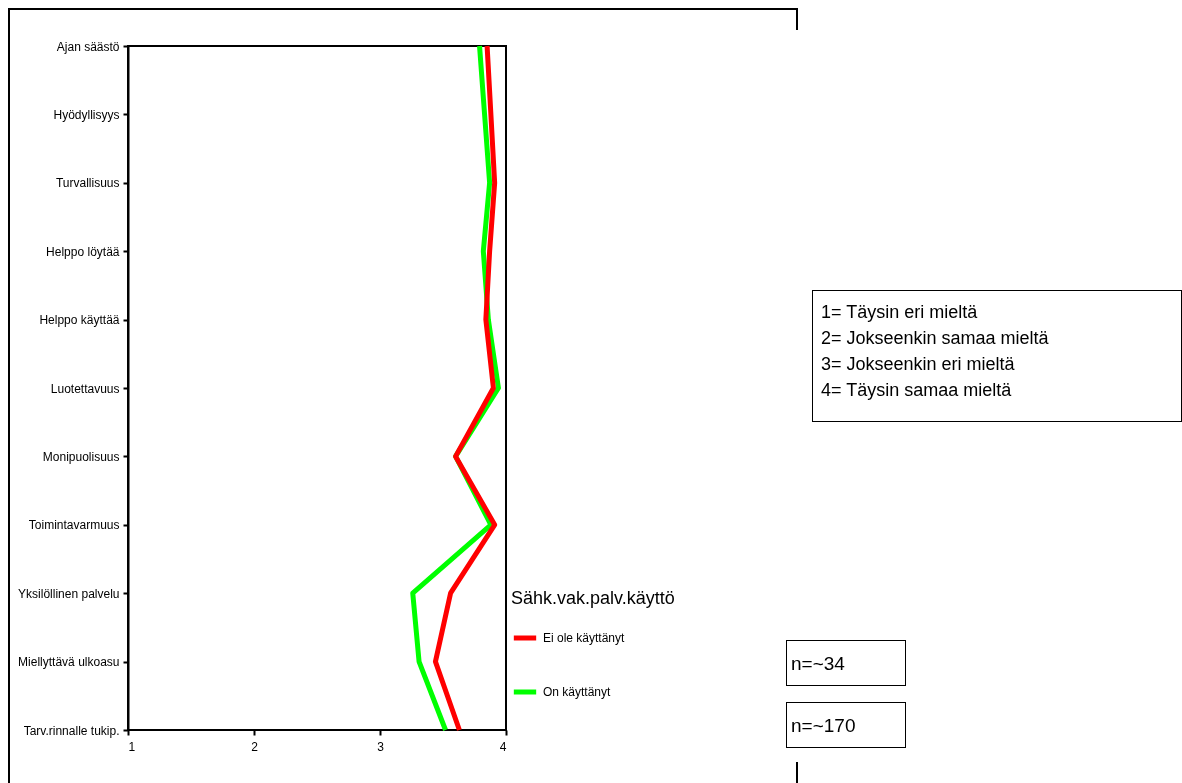 The width and height of the screenshot is (1182, 783). What do you see at coordinates (918, 364) in the screenshot?
I see `text: 3= Jokseenkin eri mieltä` at bounding box center [918, 364].